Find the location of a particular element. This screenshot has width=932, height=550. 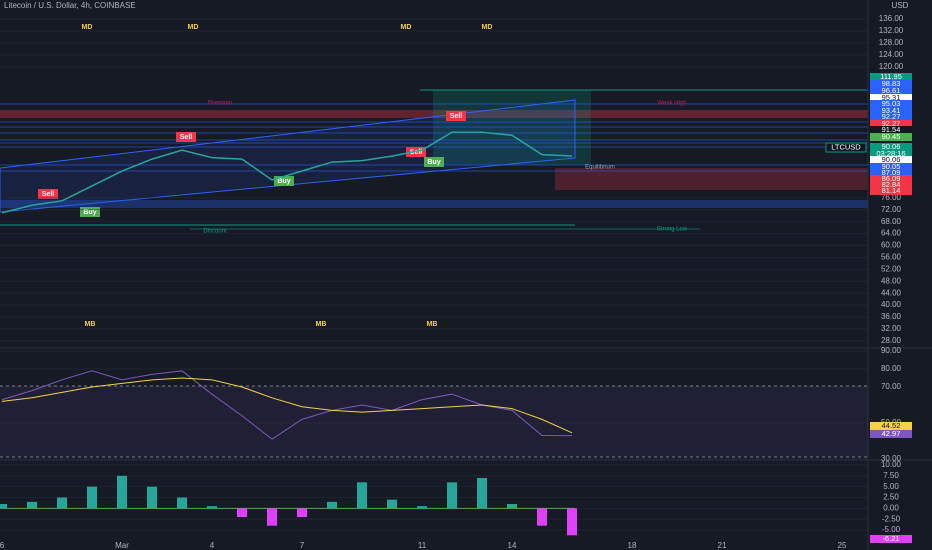

premium-zone is located at coordinates (434, 114).